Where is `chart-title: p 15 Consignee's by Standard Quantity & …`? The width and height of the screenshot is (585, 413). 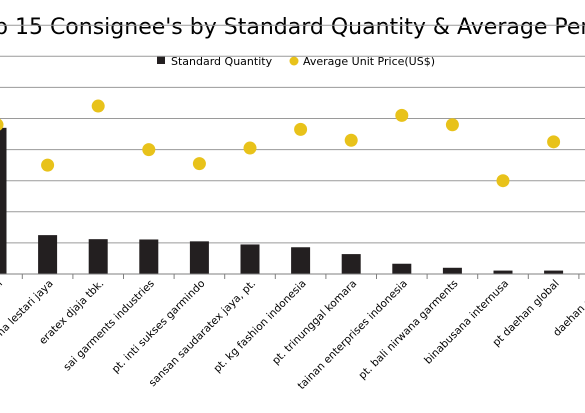 chart-title: p 15 Consignee's by Standard Quantity & … is located at coordinates (292, 27).